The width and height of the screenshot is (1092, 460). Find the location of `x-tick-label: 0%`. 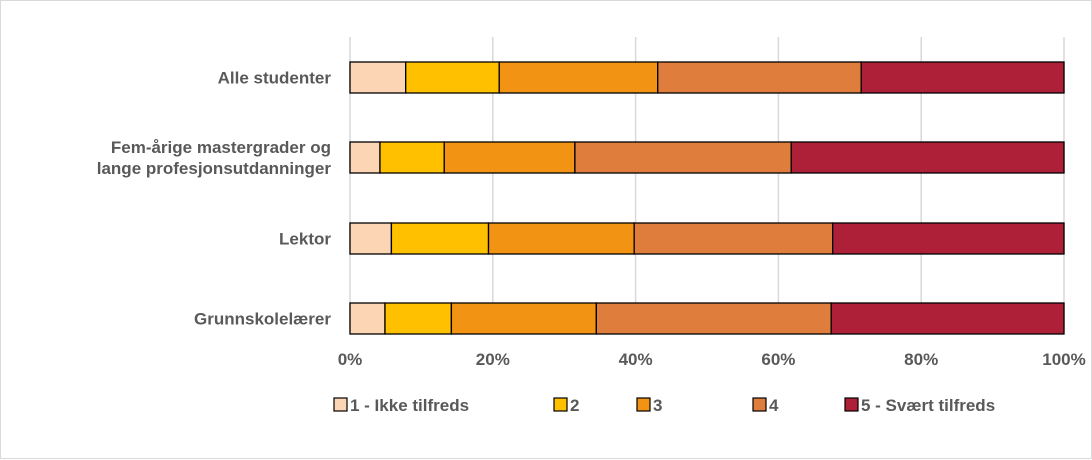

x-tick-label: 0% is located at coordinates (350, 359).